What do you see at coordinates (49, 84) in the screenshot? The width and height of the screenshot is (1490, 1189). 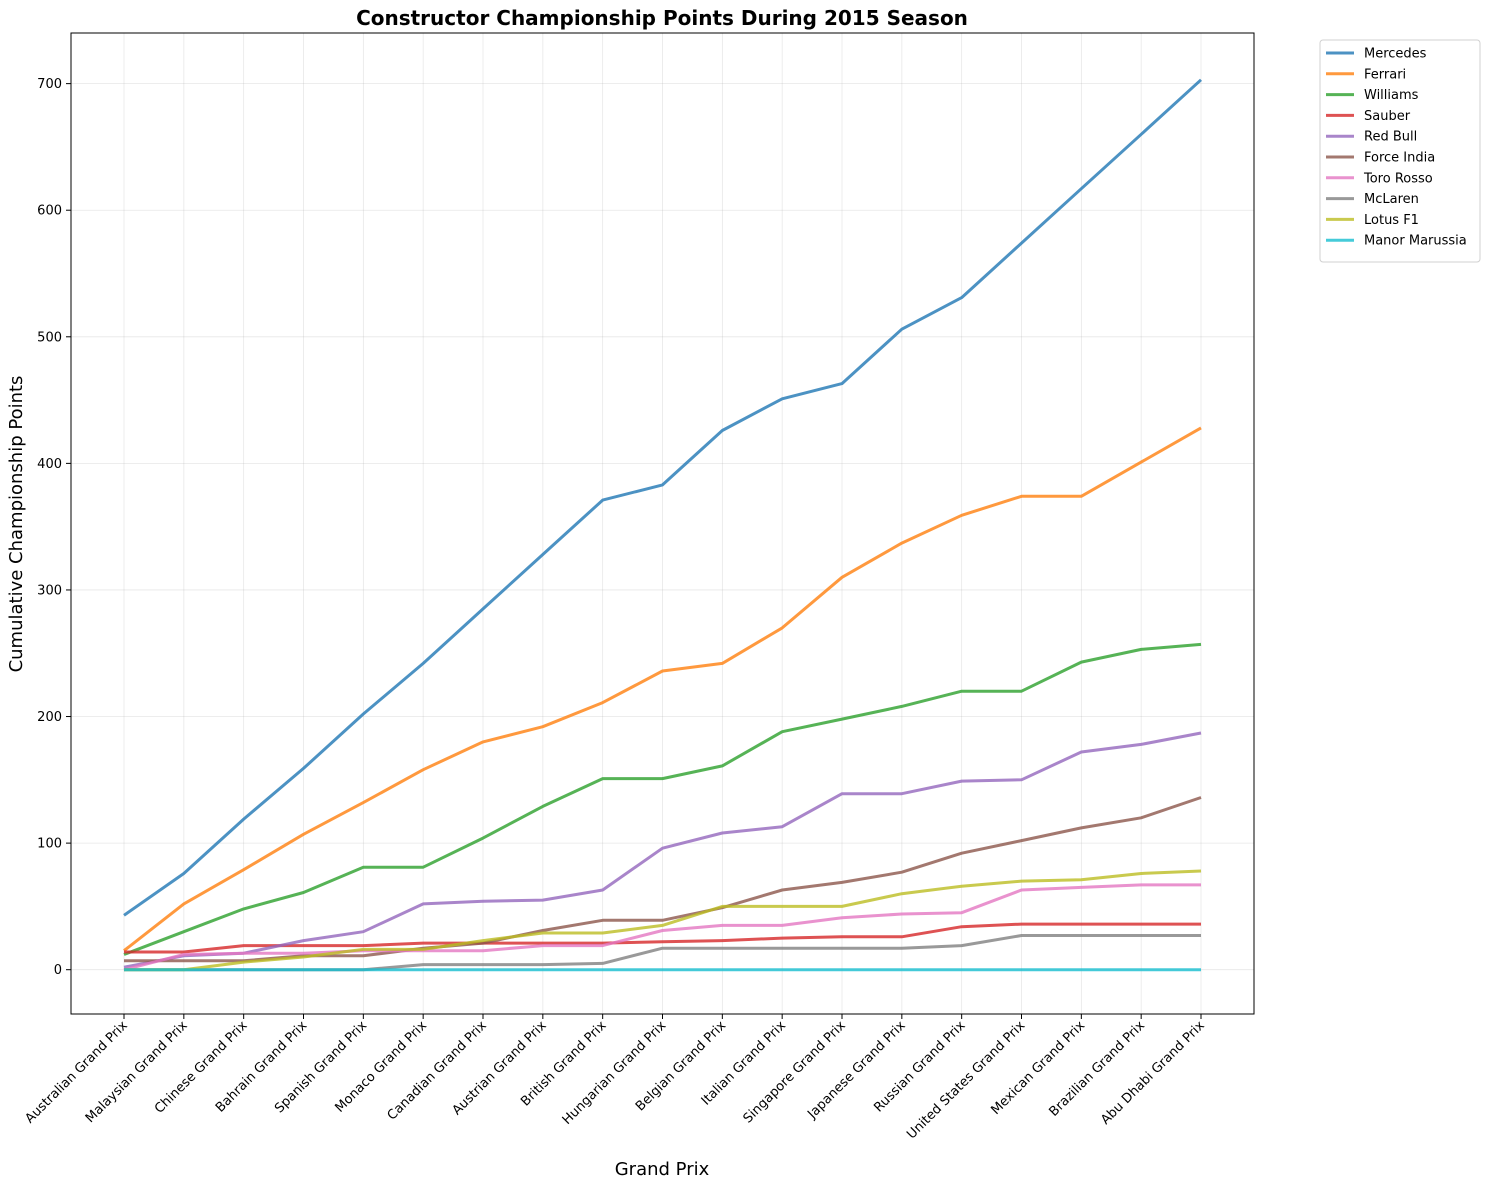 I see `y-tick-label: 700` at bounding box center [49, 84].